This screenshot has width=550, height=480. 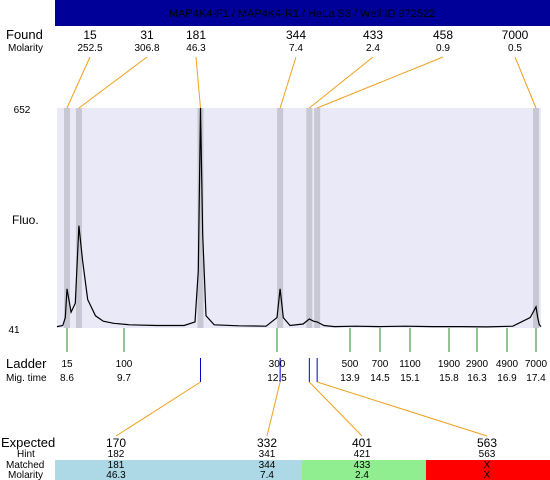 I want to click on expected-label: Expected, so click(x=28, y=442).